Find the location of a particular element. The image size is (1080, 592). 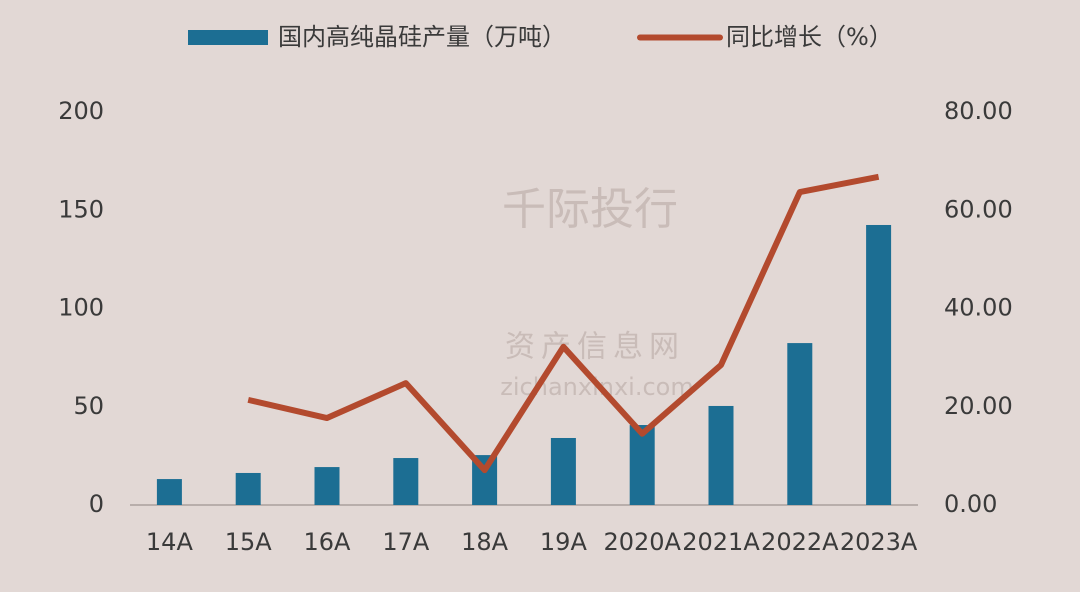

y2-tick-label: 80.00 is located at coordinates (978, 111).